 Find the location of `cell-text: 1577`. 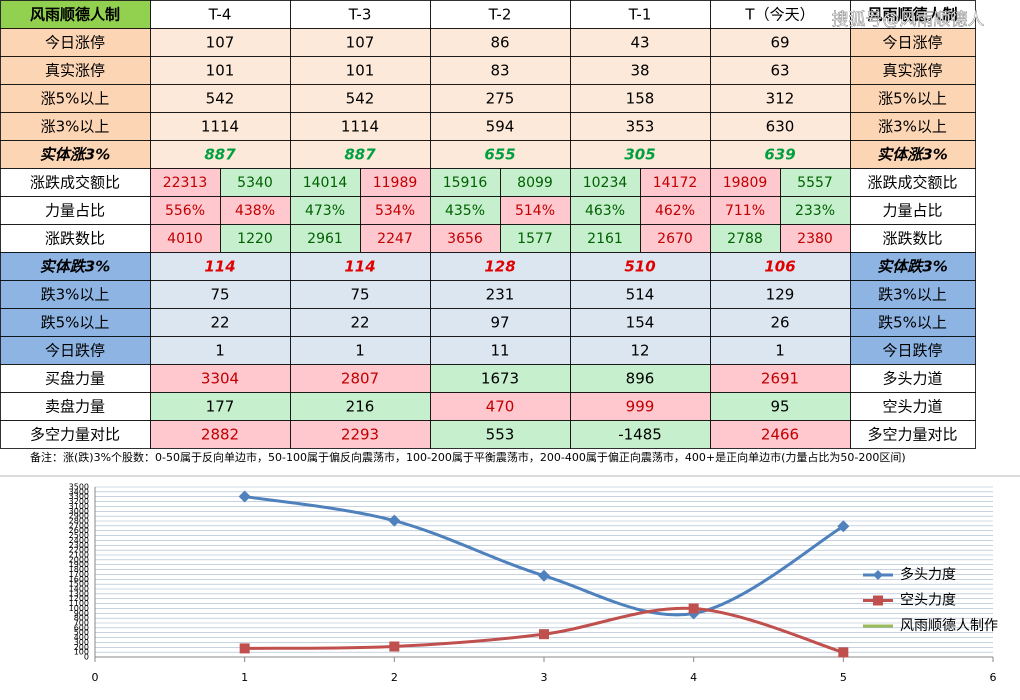

cell-text: 1577 is located at coordinates (535, 239).